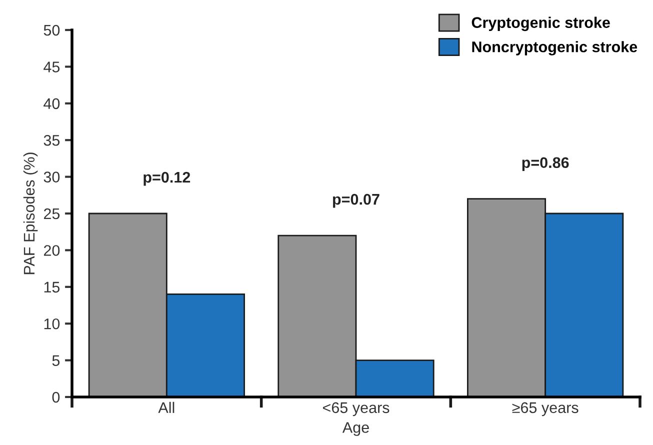 Image resolution: width=653 pixels, height=445 pixels. I want to click on annotation: p=0.86, so click(545, 164).